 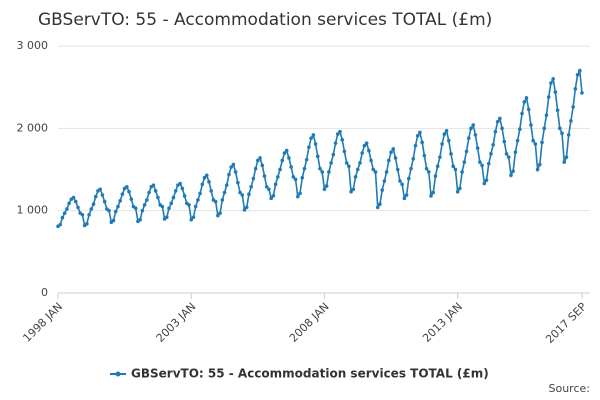 What do you see at coordinates (566, 323) in the screenshot?
I see `x-tick-label: 2017 SEP` at bounding box center [566, 323].